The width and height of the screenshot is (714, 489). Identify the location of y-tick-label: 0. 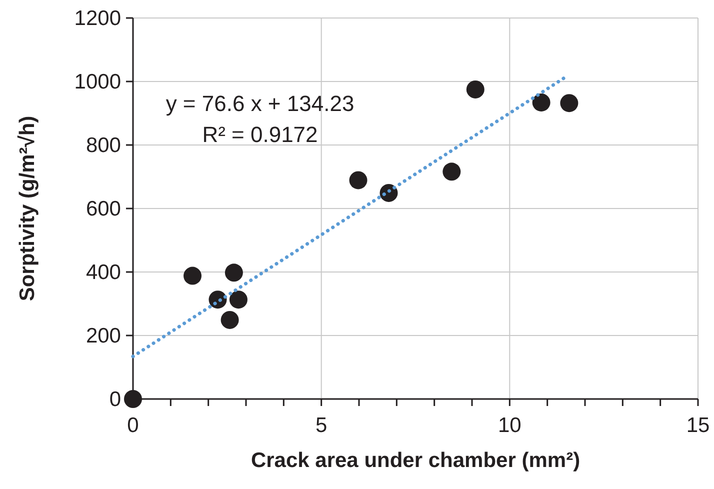
(115, 399).